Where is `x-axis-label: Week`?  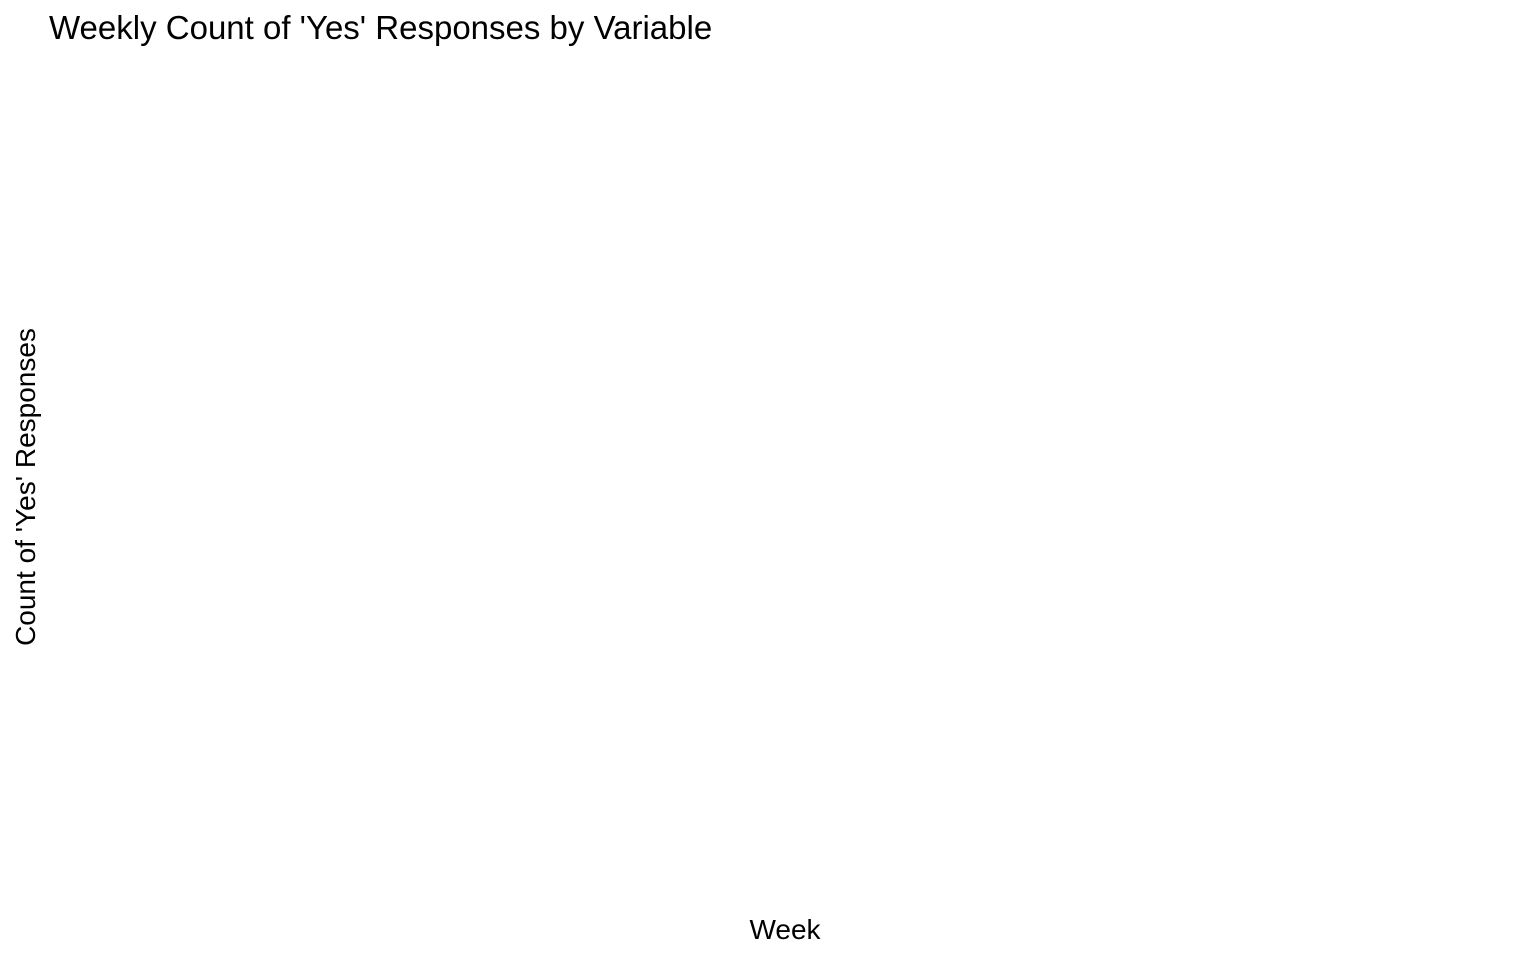 x-axis-label: Week is located at coordinates (785, 929).